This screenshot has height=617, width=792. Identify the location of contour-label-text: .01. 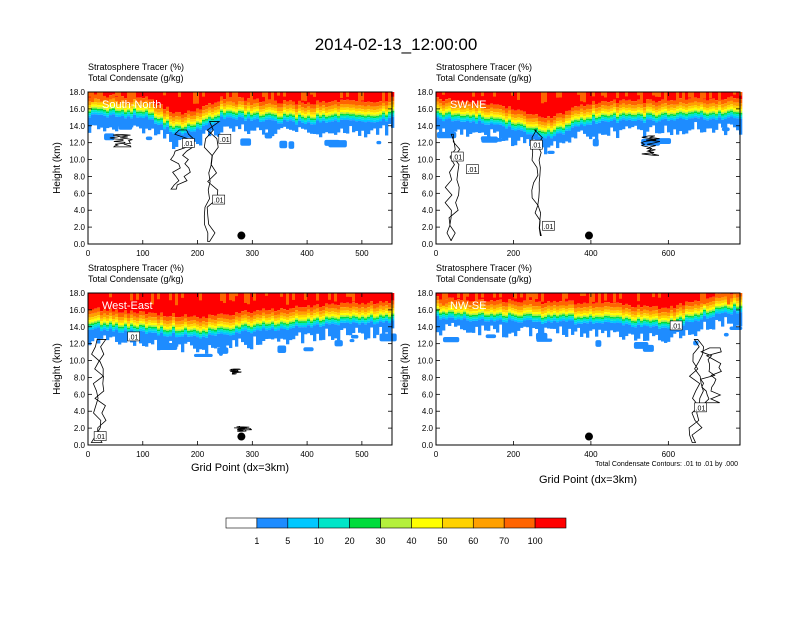
(225, 140).